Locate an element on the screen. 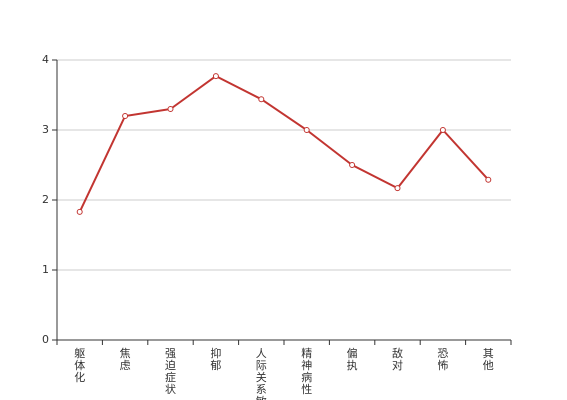  y-tick-label: 3 is located at coordinates (45, 129).